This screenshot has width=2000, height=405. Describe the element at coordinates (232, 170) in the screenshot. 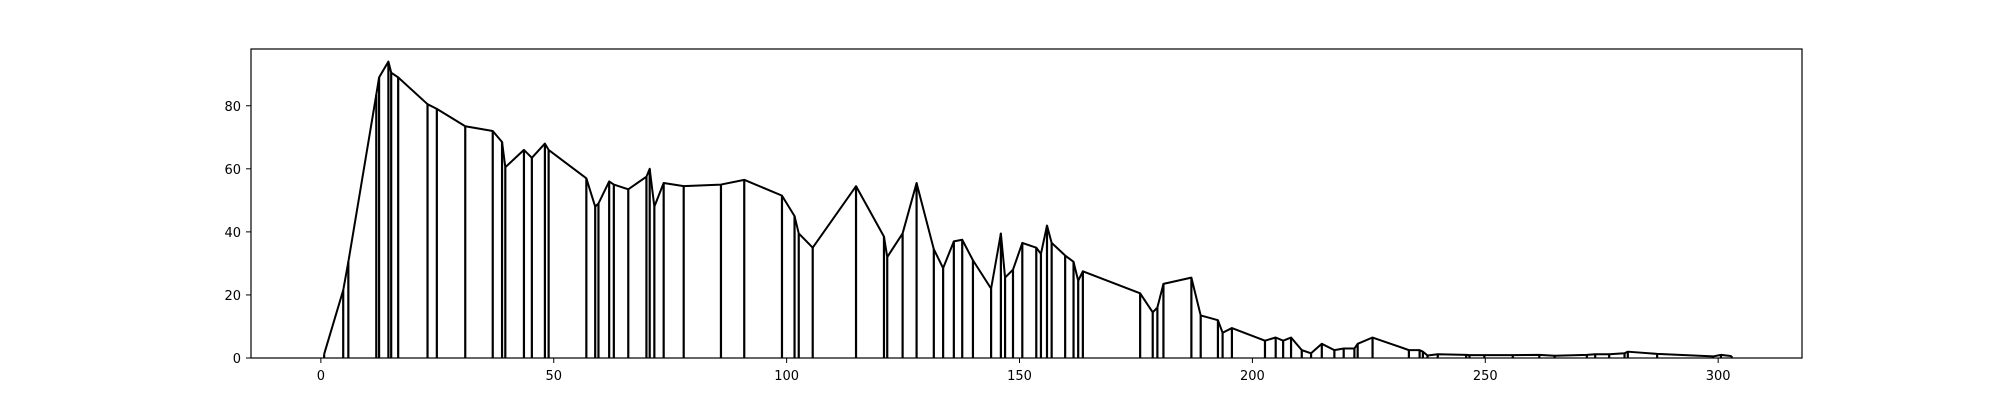

I see `y-tick-label: 60` at that location.